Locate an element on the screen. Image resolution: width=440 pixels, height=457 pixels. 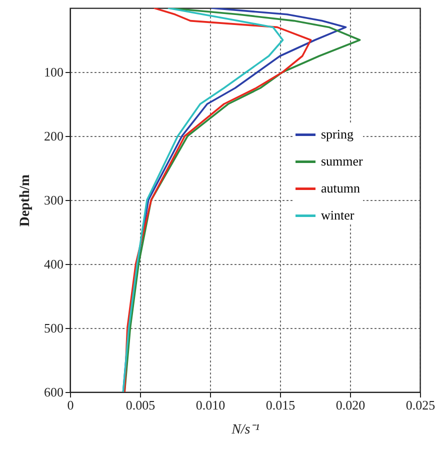
y-tick-label: 200 is located at coordinates (54, 136).